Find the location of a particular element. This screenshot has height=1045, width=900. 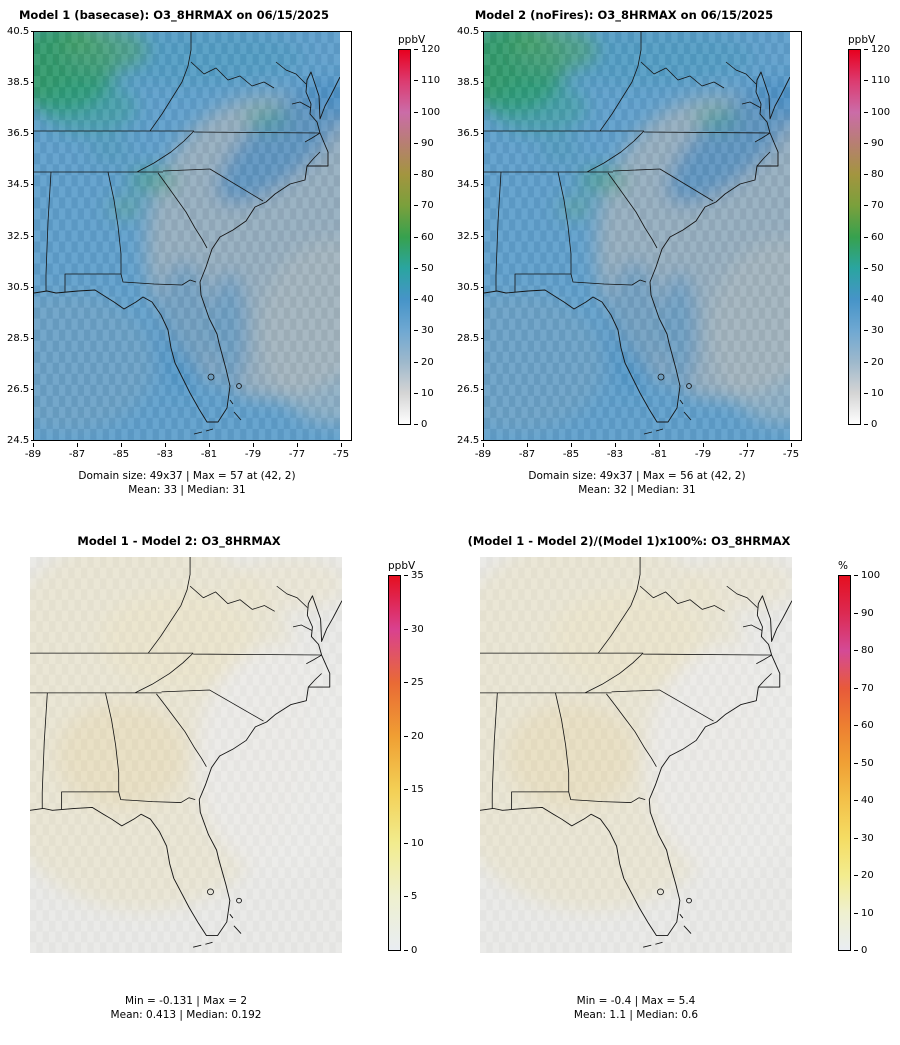

tick-label: -81 is located at coordinates (659, 451).